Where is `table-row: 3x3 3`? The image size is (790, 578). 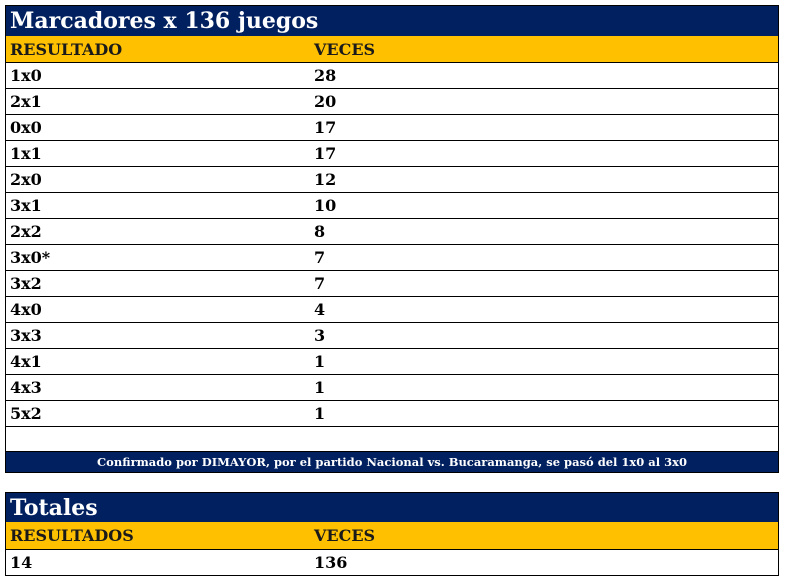 table-row: 3x3 3 is located at coordinates (392, 335).